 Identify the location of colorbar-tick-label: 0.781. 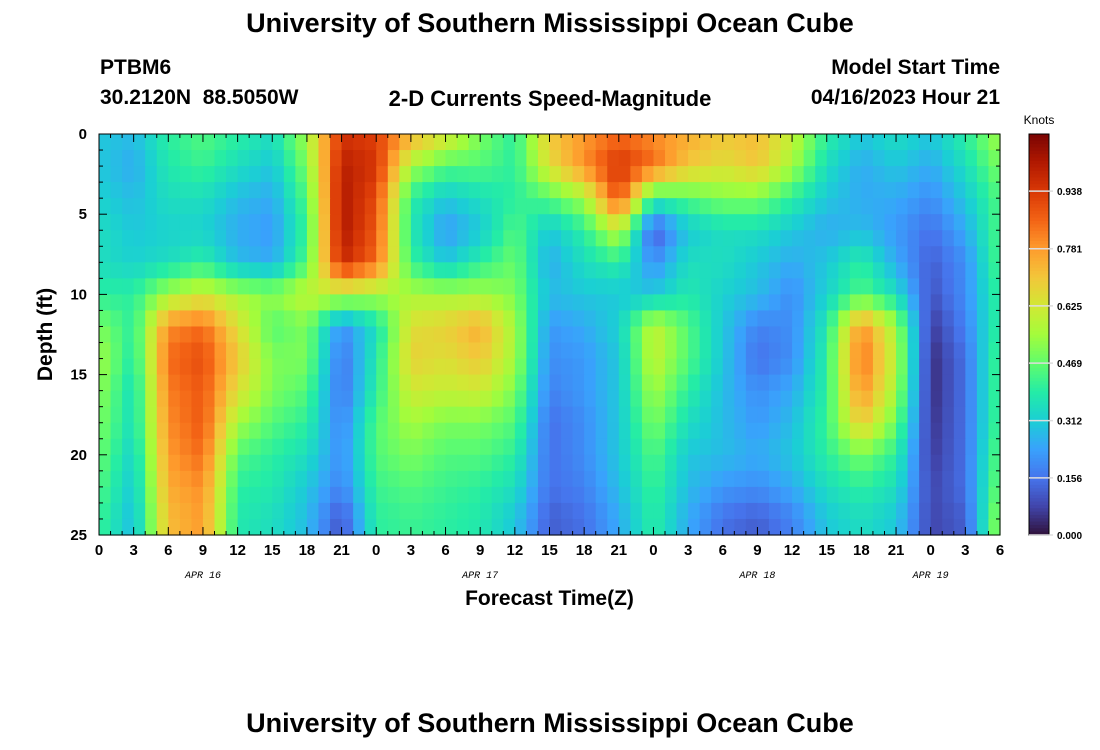
(1069, 250).